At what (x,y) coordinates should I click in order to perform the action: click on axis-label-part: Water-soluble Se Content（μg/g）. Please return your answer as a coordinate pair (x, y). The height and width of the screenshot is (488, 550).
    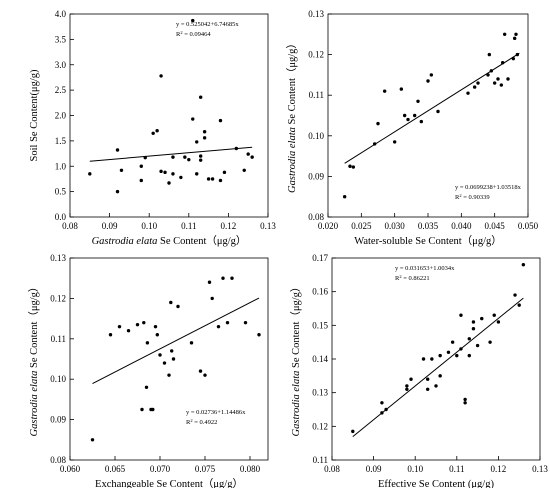
    Looking at the image, I should click on (427, 241).